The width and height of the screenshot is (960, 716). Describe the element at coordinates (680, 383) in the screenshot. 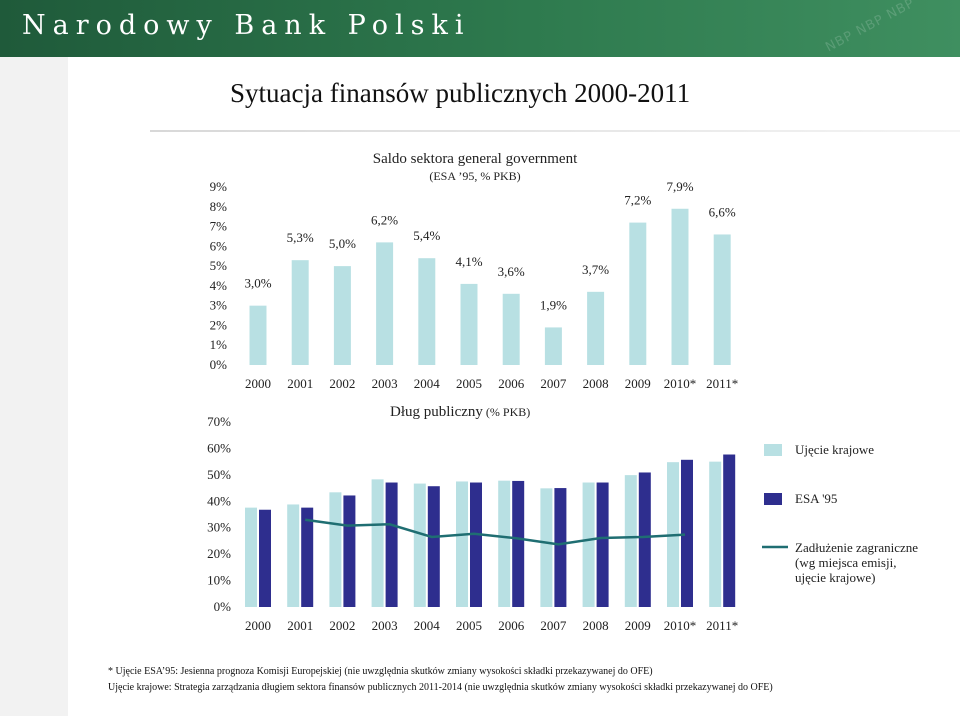

I see `chart1-x-tick: 2010*` at that location.